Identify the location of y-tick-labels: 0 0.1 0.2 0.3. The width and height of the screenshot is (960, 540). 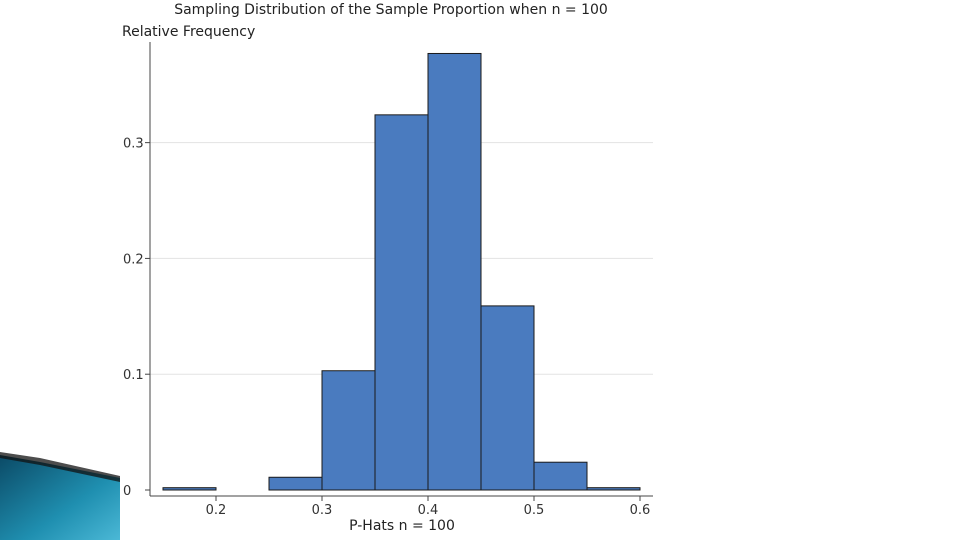
(133, 318).